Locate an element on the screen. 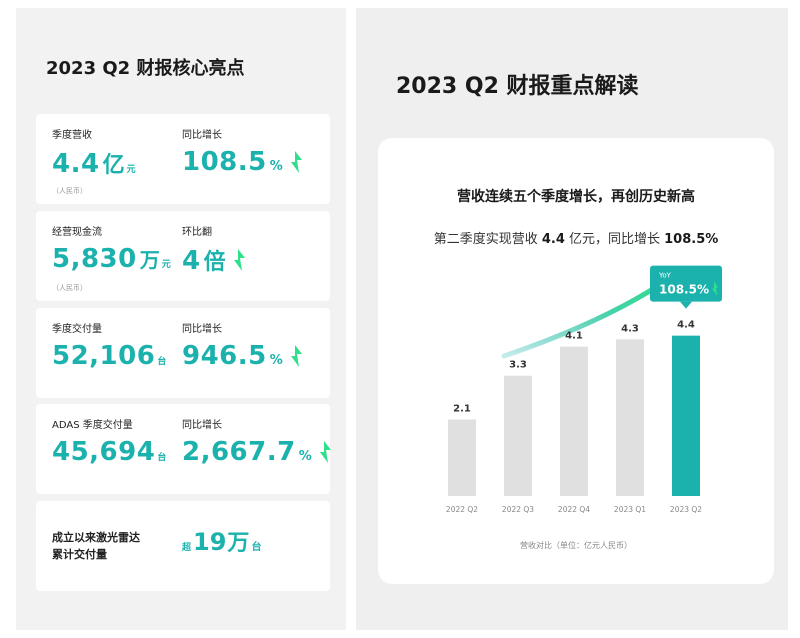  delivery-value: 52,106 台 is located at coordinates (109, 356).